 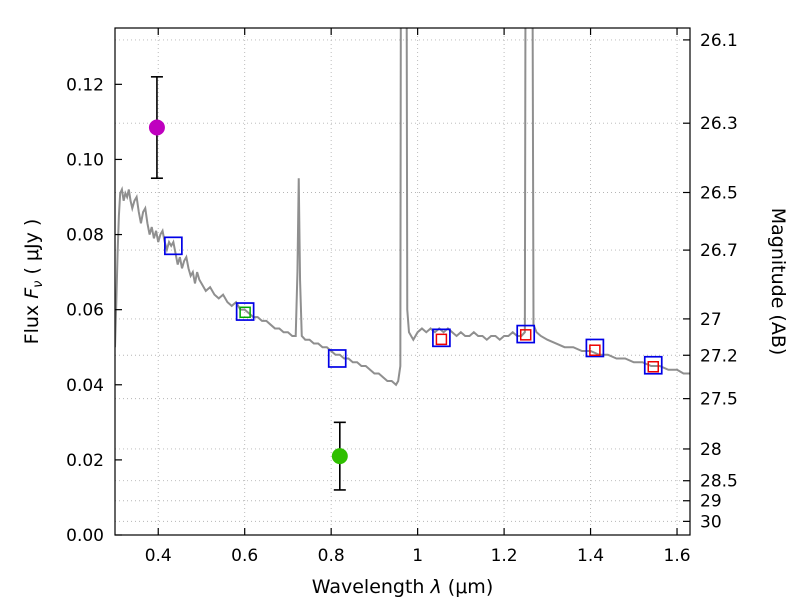 What do you see at coordinates (504, 556) in the screenshot?
I see `svg-text: 1.2` at bounding box center [504, 556].